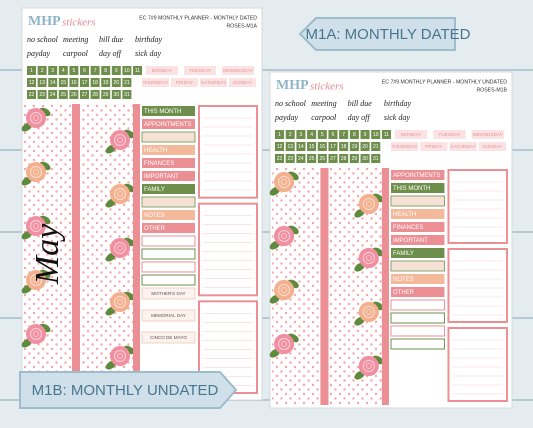 Image resolution: width=533 pixels, height=428 pixels. I want to click on holiday-text: MOTHER'S DAY, so click(168, 293).